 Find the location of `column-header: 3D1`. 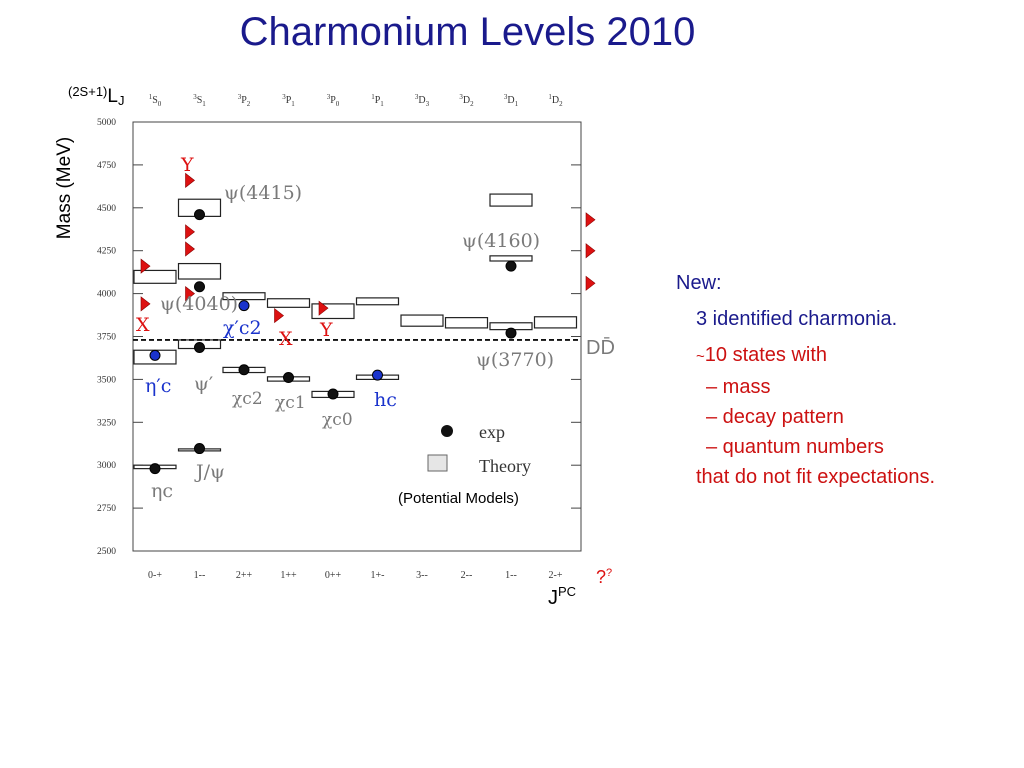

column-header: 3D1 is located at coordinates (511, 100).